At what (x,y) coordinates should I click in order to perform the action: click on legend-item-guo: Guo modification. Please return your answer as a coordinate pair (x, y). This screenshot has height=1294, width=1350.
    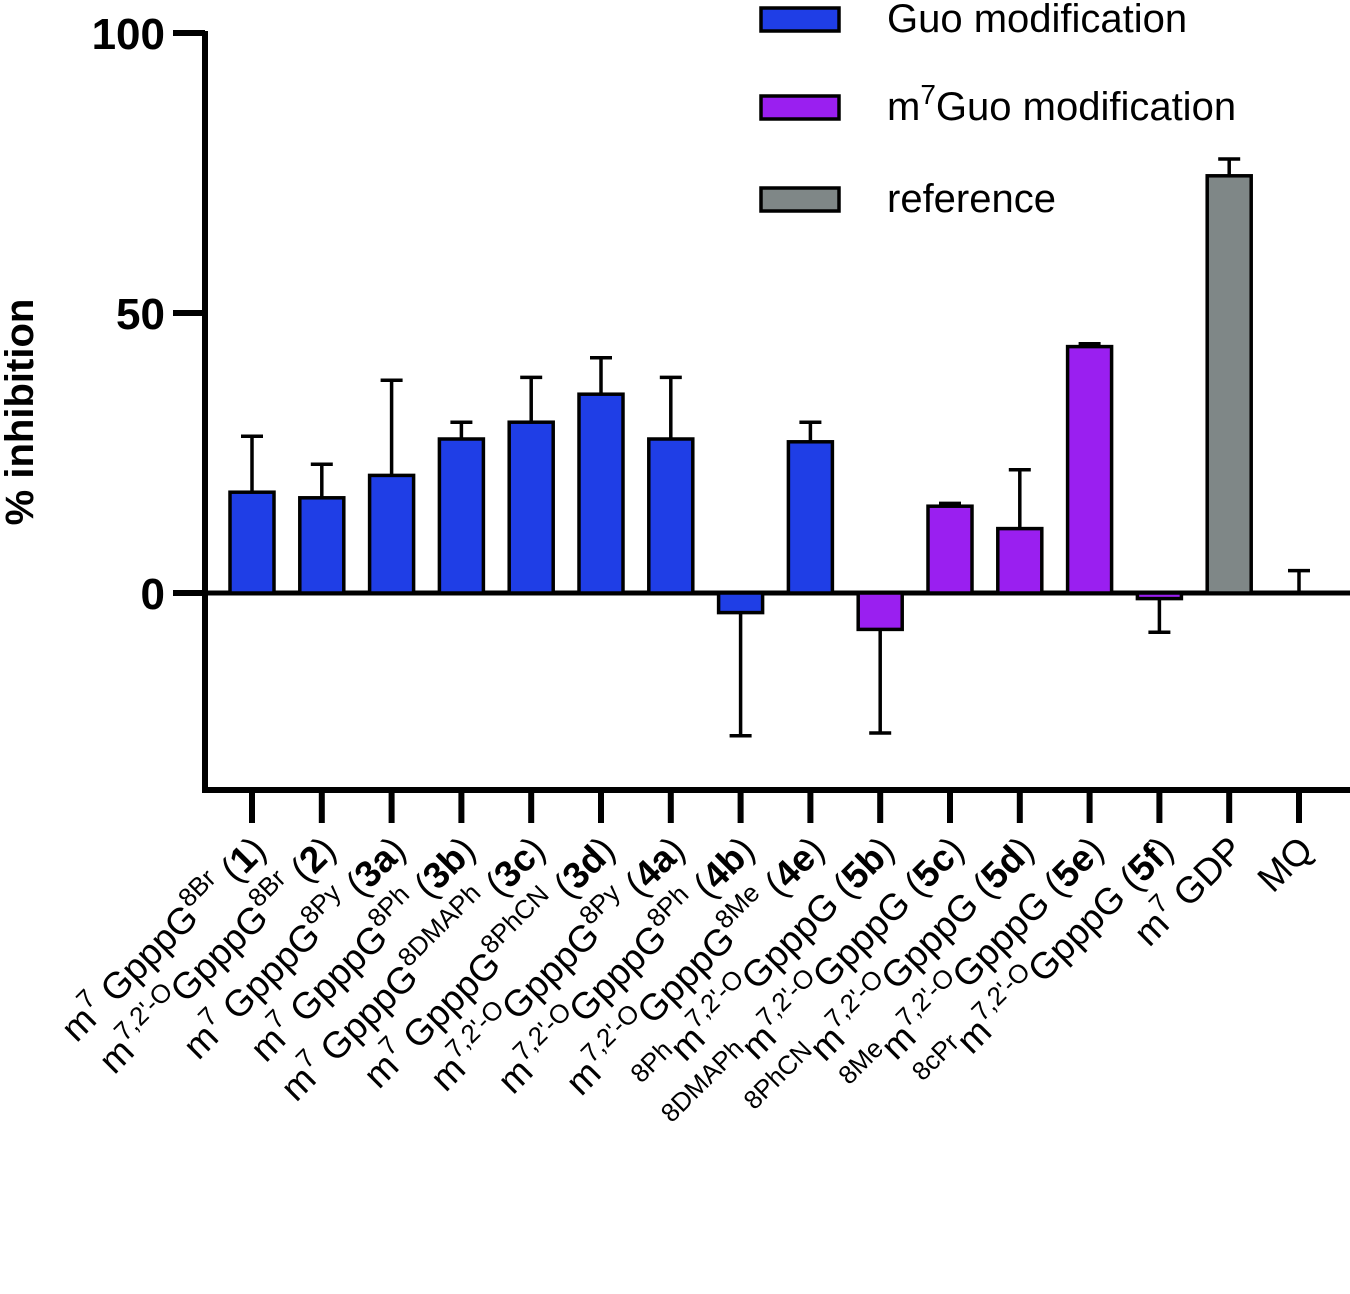
    Looking at the image, I should click on (973, 20).